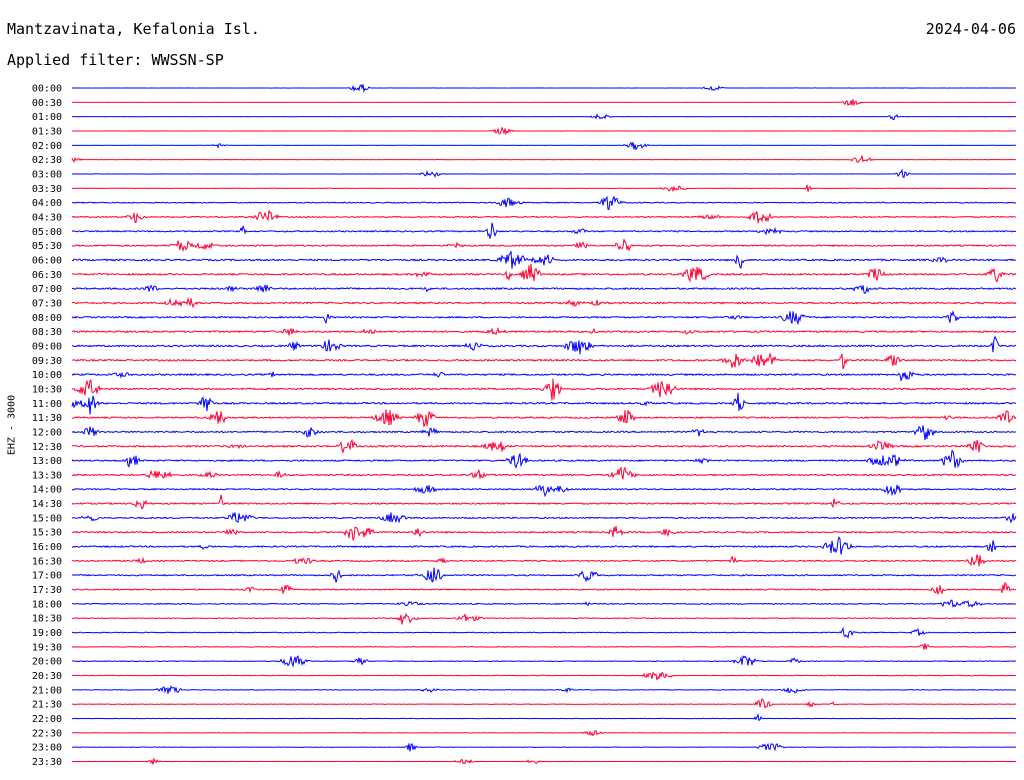  Describe the element at coordinates (47, 346) in the screenshot. I see `row-time-label: 09:00` at that location.